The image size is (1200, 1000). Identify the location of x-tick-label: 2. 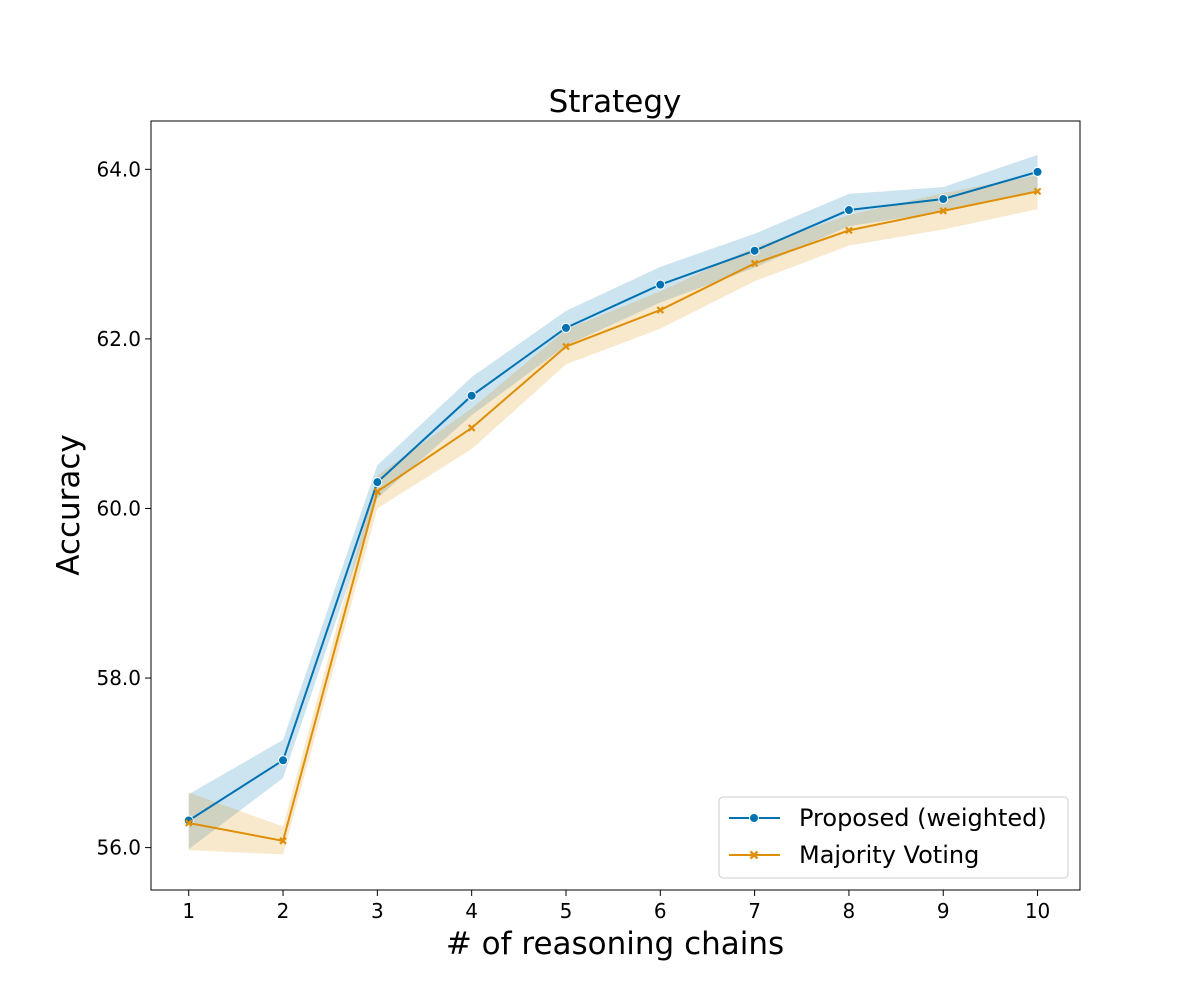
(283, 911).